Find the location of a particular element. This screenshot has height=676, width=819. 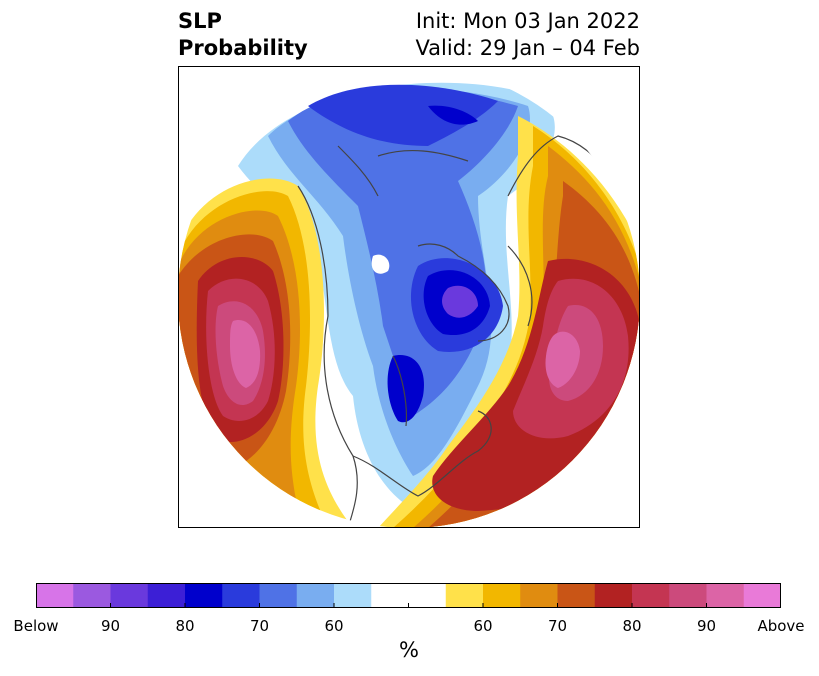

title-quantity: Probability is located at coordinates (243, 48).